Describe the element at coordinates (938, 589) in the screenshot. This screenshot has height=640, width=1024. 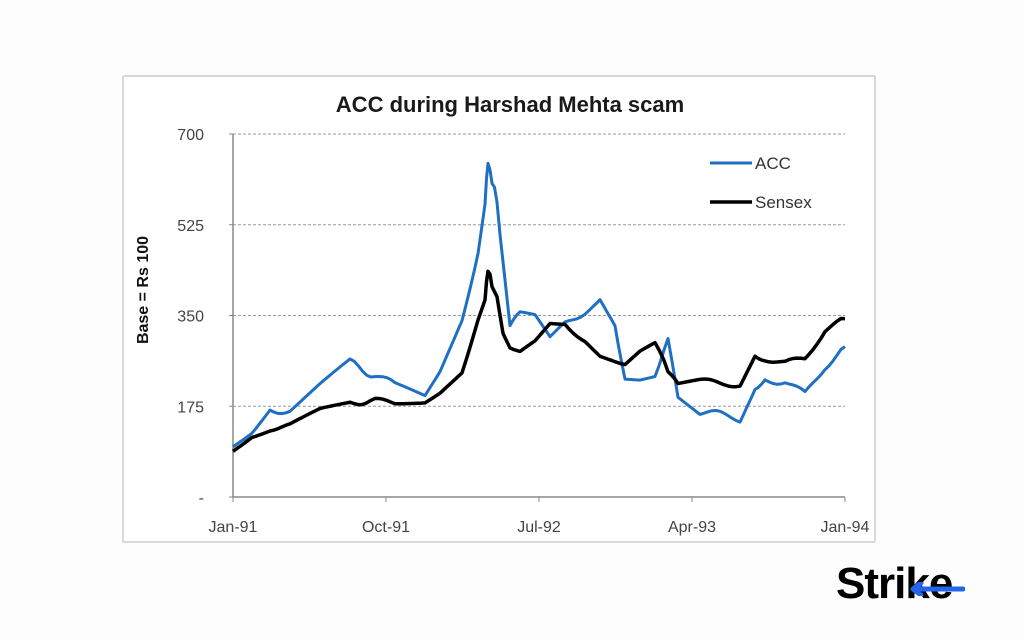
I see `arrow-icon` at that location.